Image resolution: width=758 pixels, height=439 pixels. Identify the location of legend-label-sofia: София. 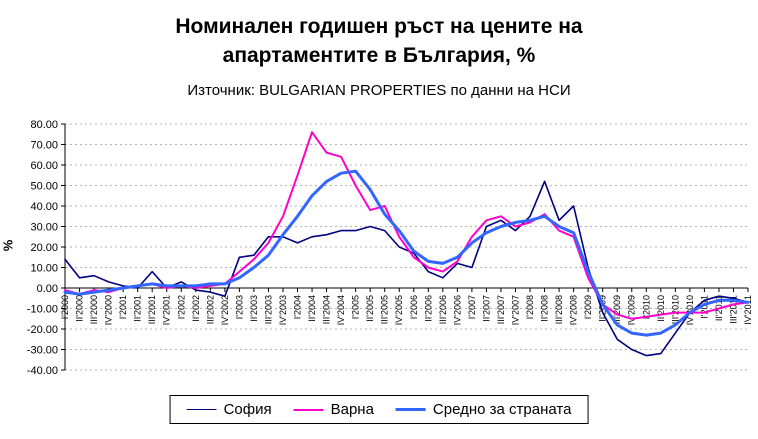
(247, 409).